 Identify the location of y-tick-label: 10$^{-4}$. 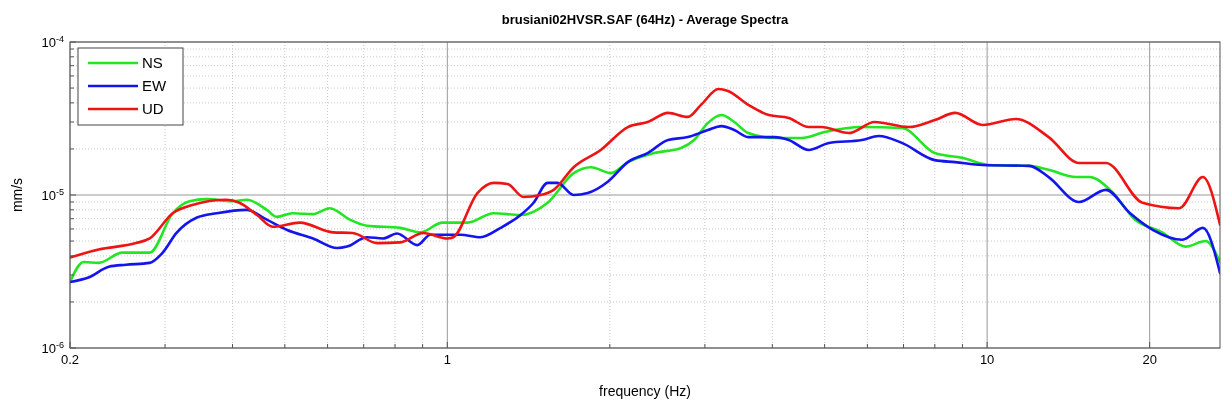
(52, 42).